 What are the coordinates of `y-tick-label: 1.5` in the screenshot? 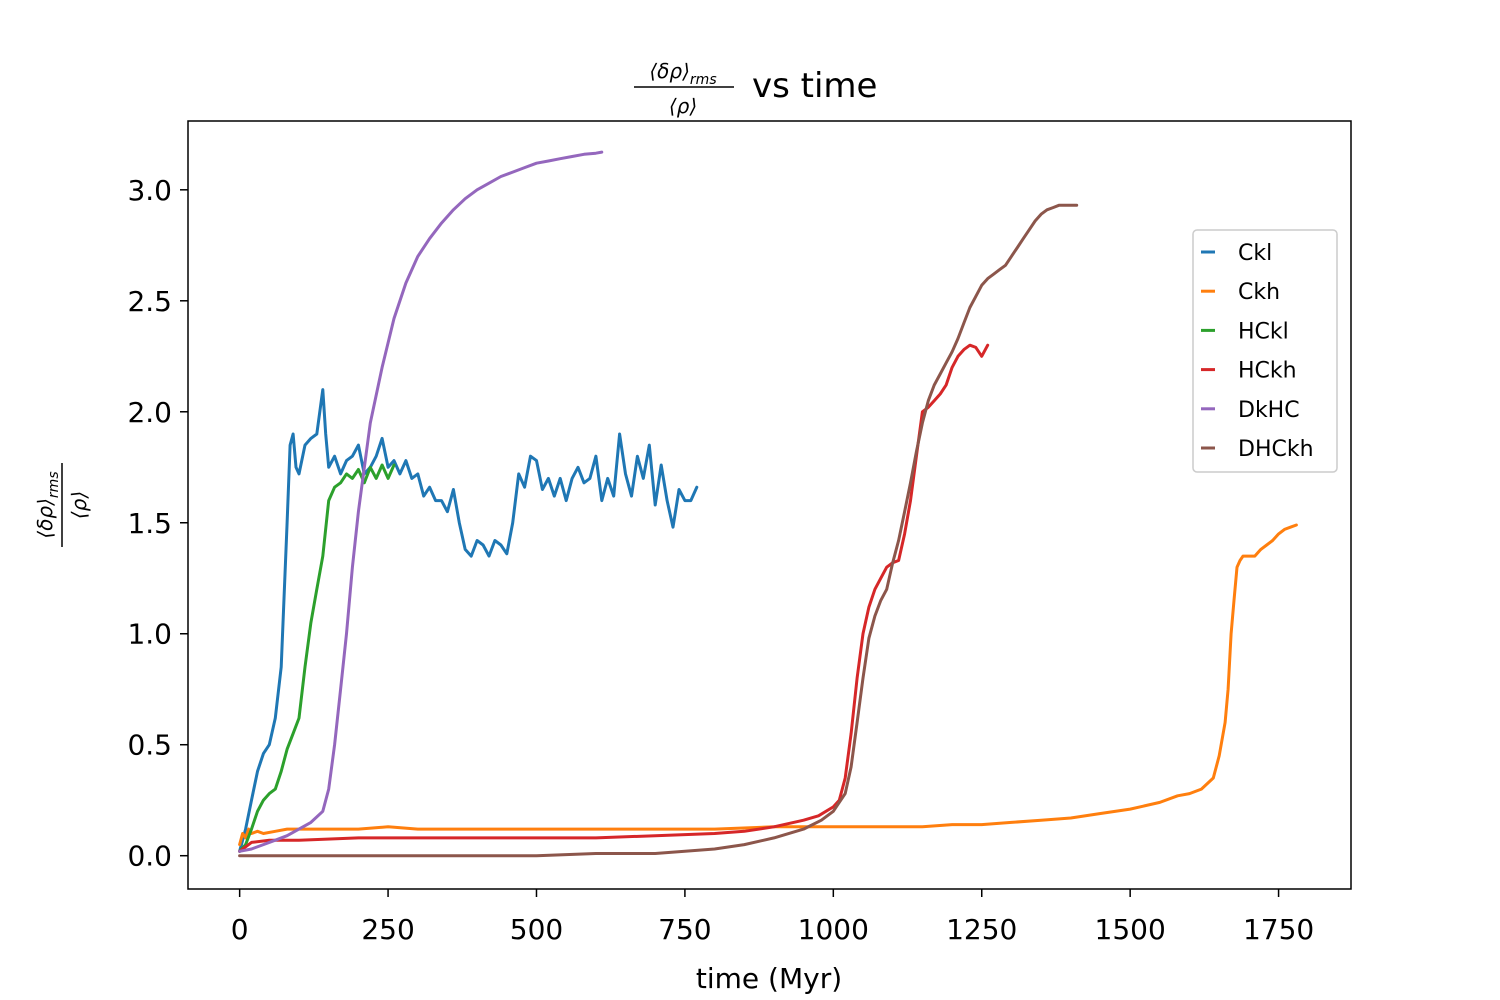 It's located at (149, 523).